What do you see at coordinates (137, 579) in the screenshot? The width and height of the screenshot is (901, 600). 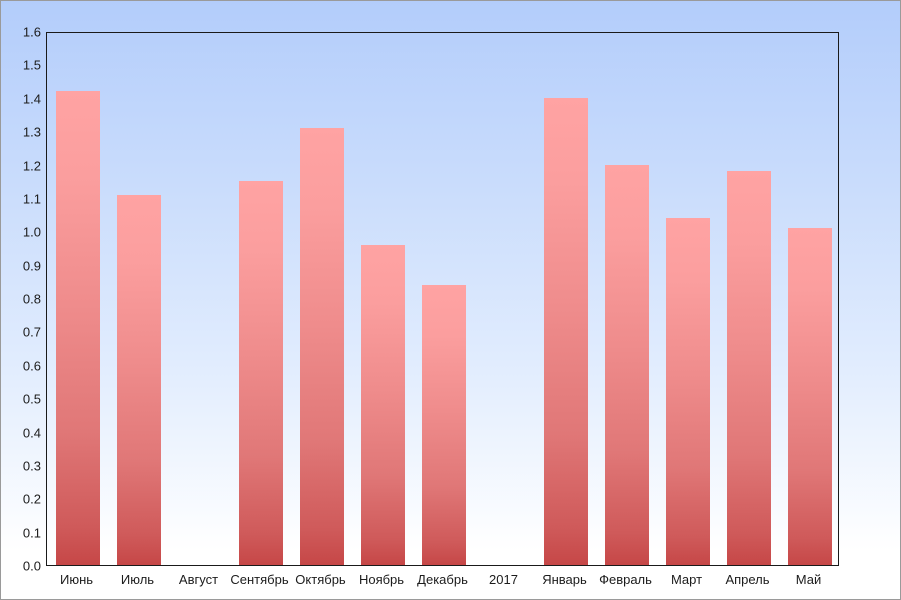 I see `x-axis-tick-label: Июль` at bounding box center [137, 579].